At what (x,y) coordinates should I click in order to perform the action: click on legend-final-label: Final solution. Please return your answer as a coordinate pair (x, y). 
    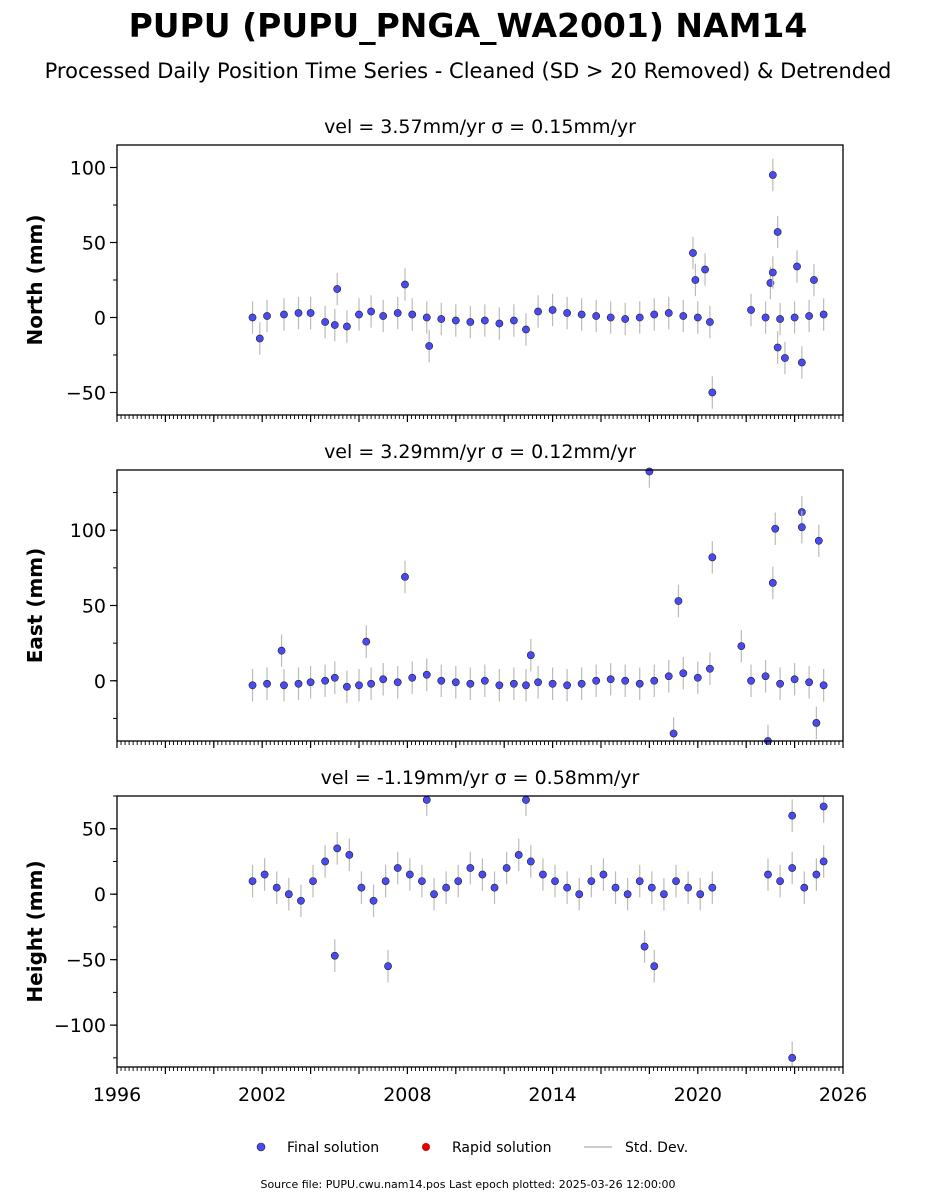
    Looking at the image, I should click on (333, 1148).